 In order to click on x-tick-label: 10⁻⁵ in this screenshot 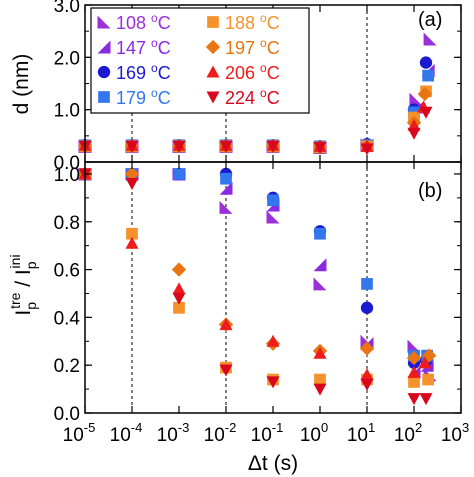, I will do `click(79, 433)`.